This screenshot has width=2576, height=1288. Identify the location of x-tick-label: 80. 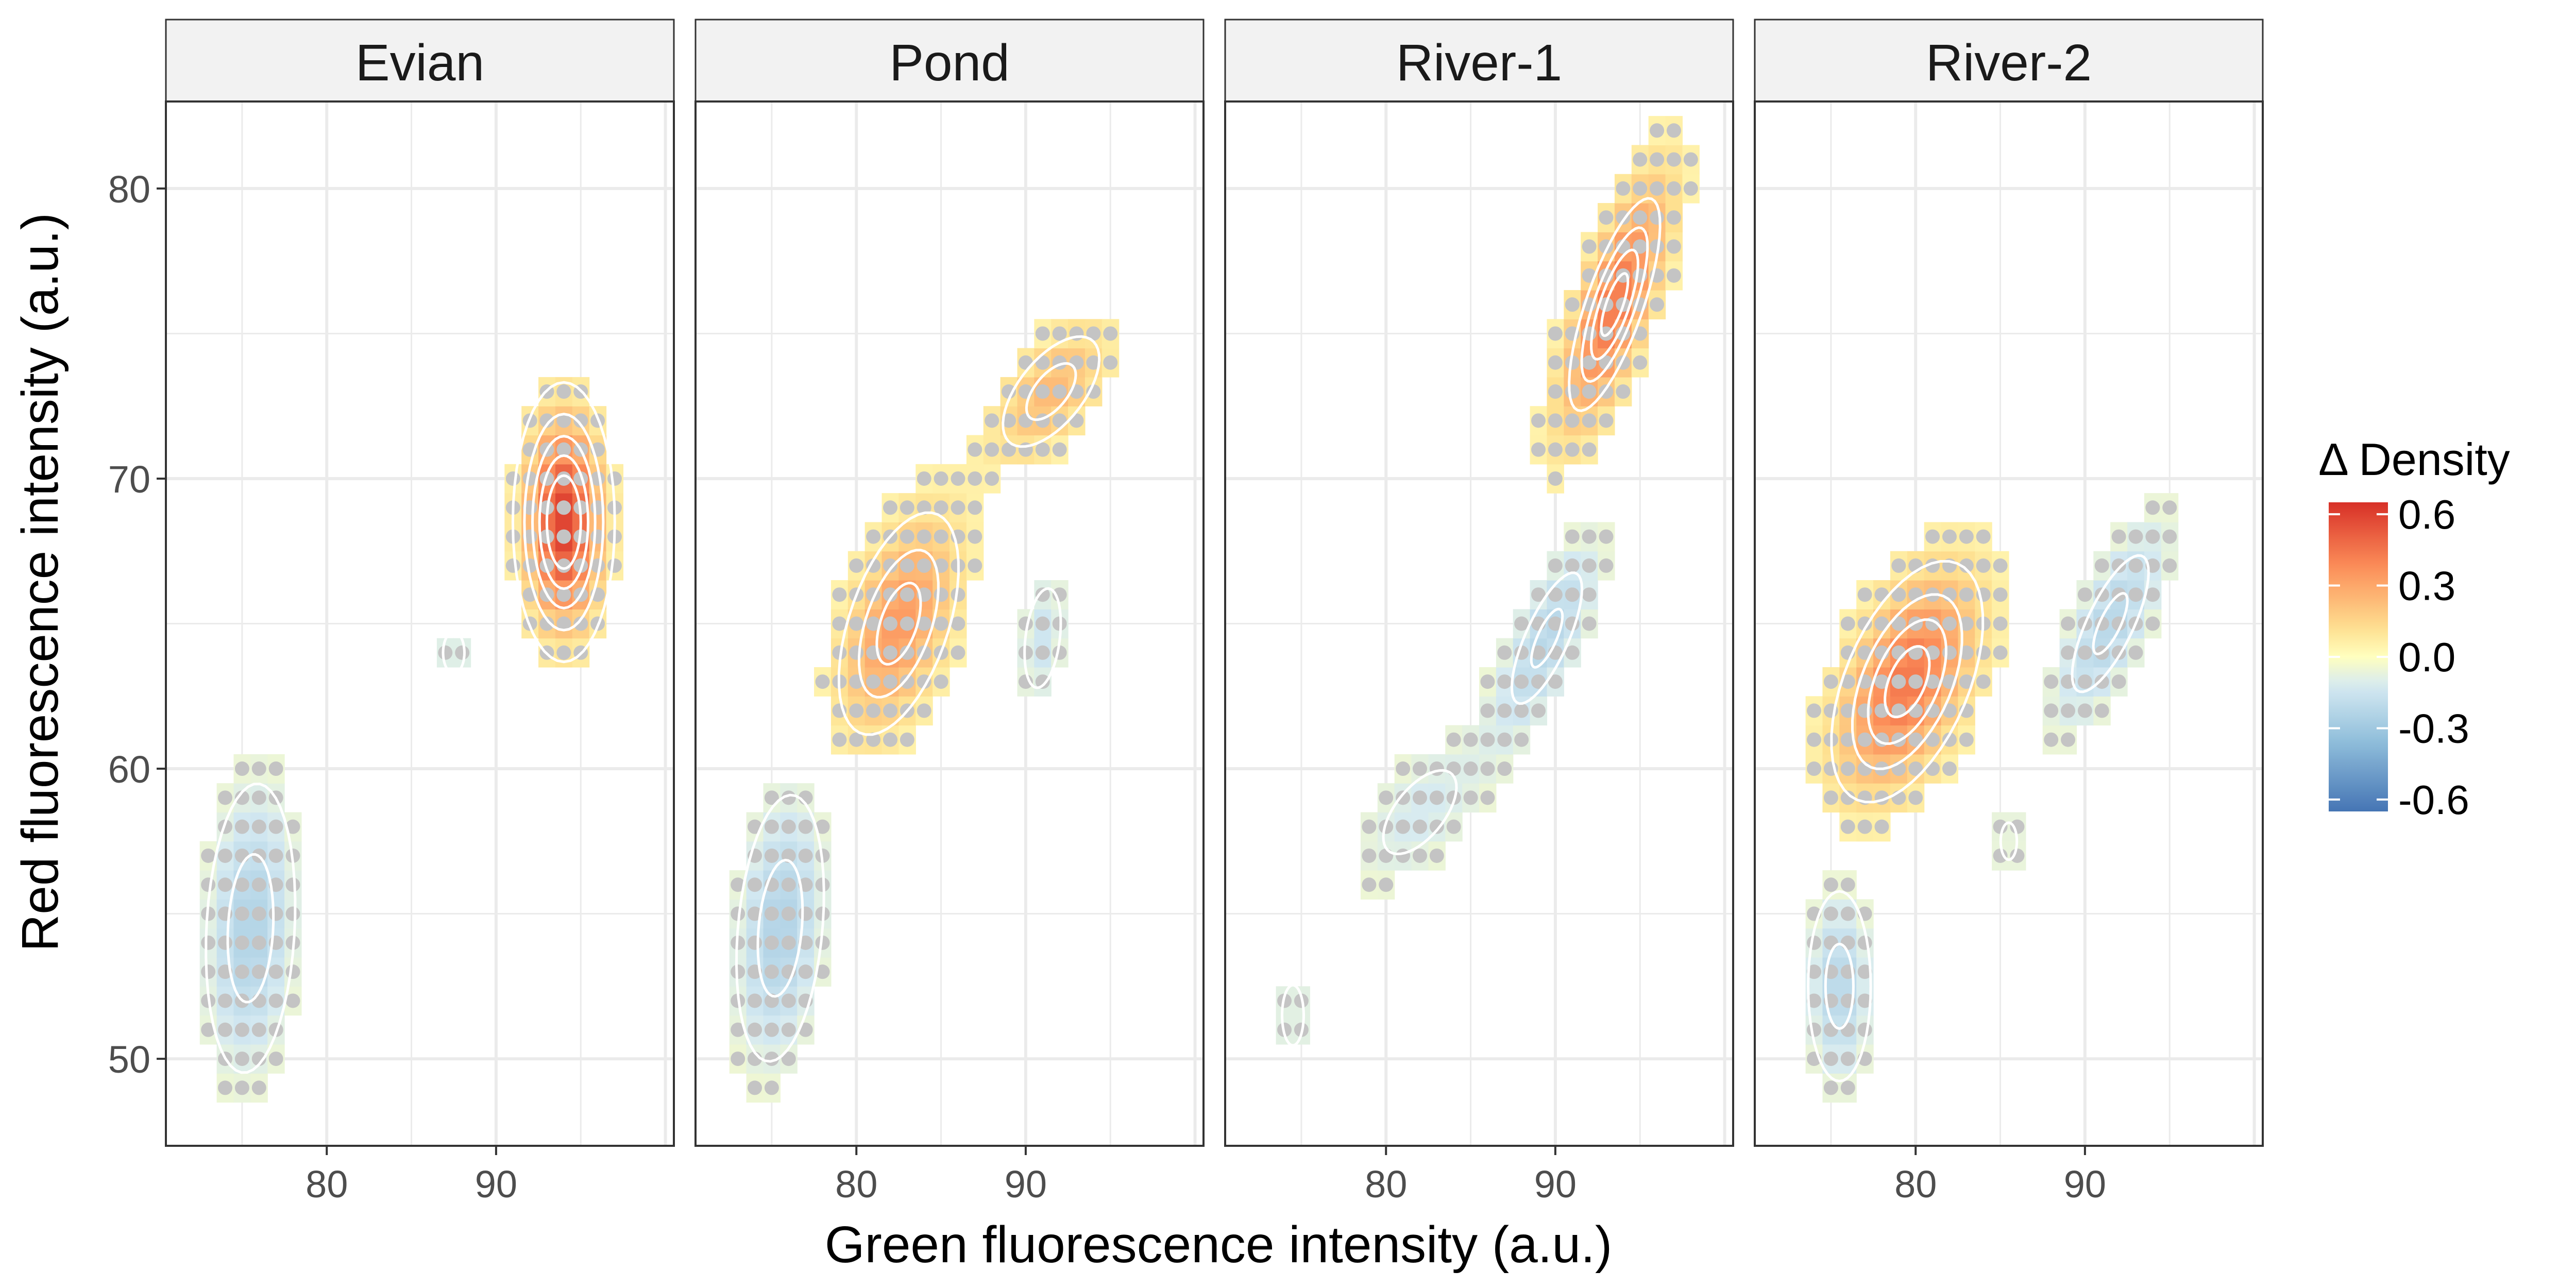
(1386, 1185).